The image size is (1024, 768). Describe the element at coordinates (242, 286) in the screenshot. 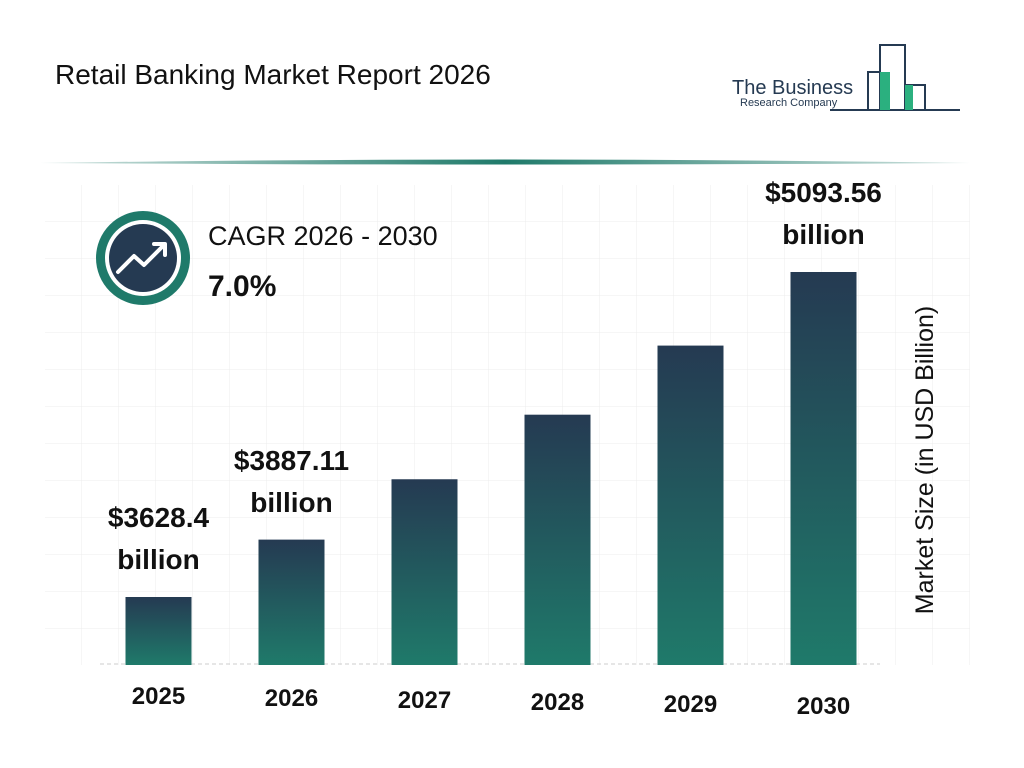

I see `cagr-value: 7.0%` at that location.